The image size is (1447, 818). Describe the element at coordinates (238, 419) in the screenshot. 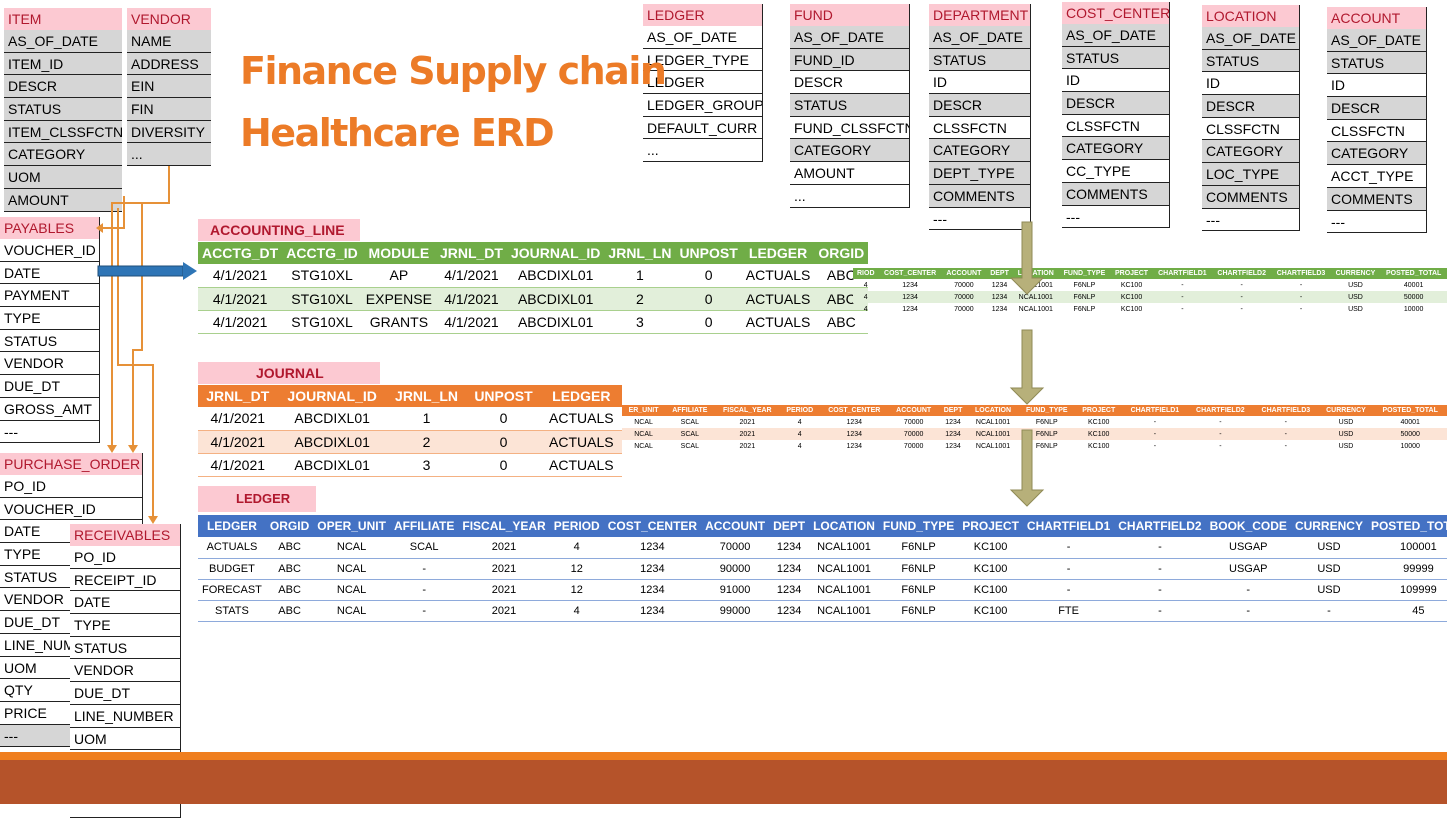

I see `table-cell: 4/1/2021` at that location.